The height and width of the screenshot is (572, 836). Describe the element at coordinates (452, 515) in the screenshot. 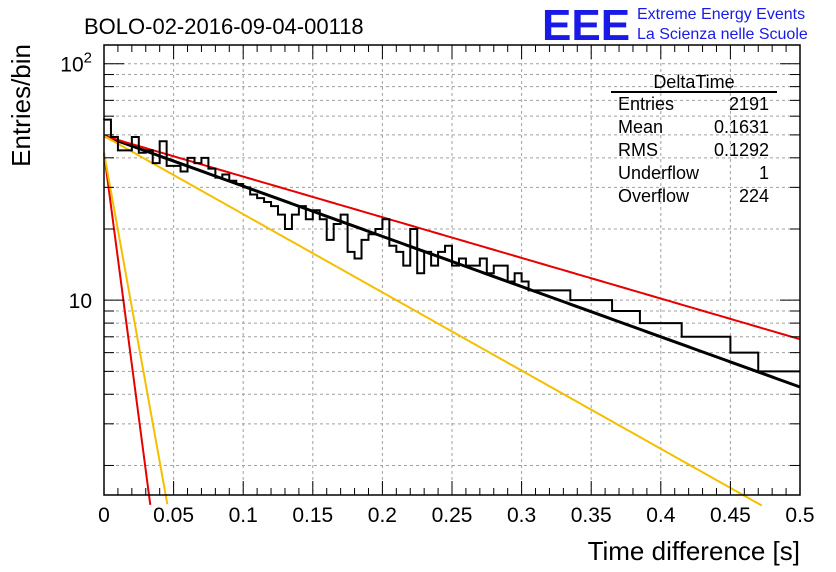

I see `x-tick-label: 0.25` at that location.